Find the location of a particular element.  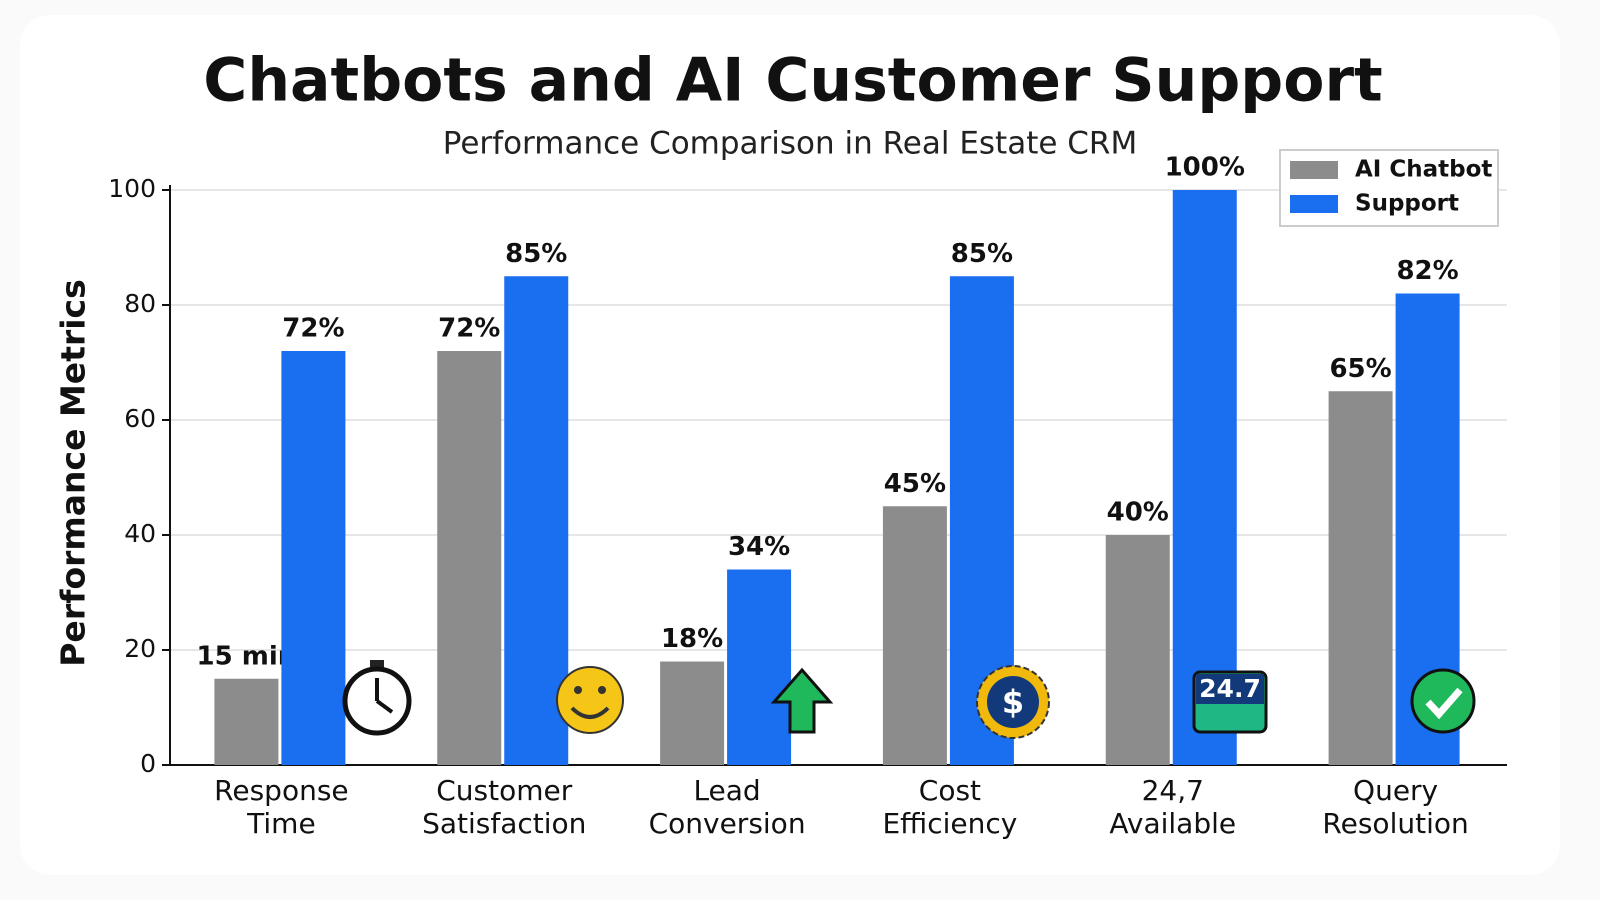

y-tick-label: 100 is located at coordinates (132, 188).